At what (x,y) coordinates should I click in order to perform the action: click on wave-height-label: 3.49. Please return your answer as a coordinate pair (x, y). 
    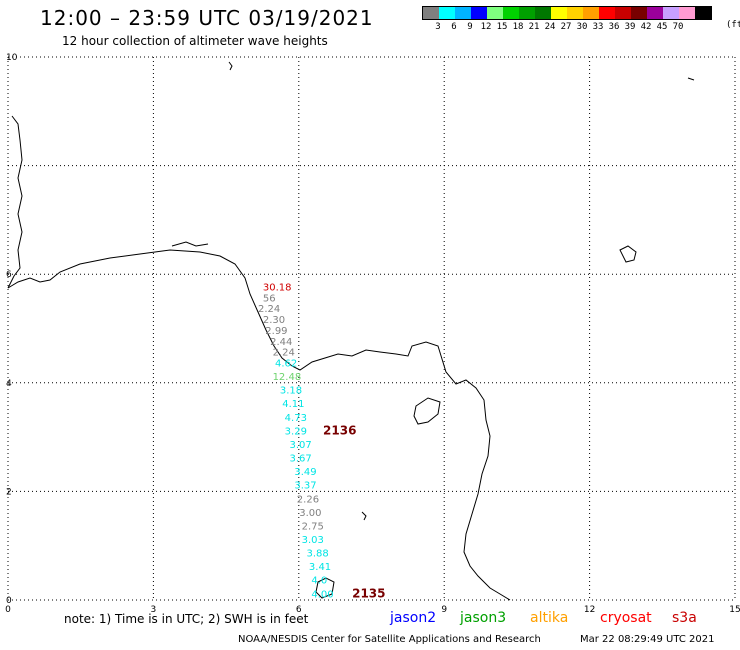
    Looking at the image, I should click on (305, 472).